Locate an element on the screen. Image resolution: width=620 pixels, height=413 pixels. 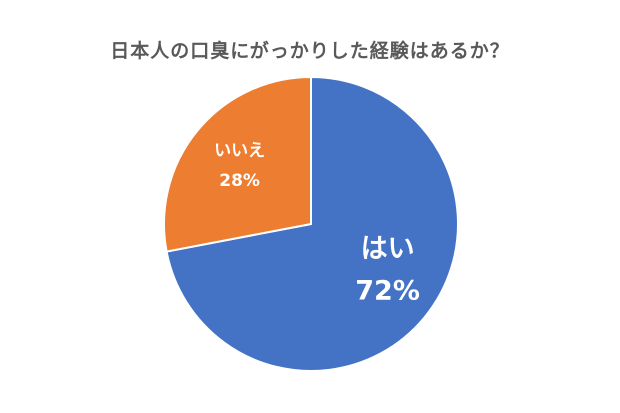
slice-category-label: いいえ is located at coordinates (239, 151).